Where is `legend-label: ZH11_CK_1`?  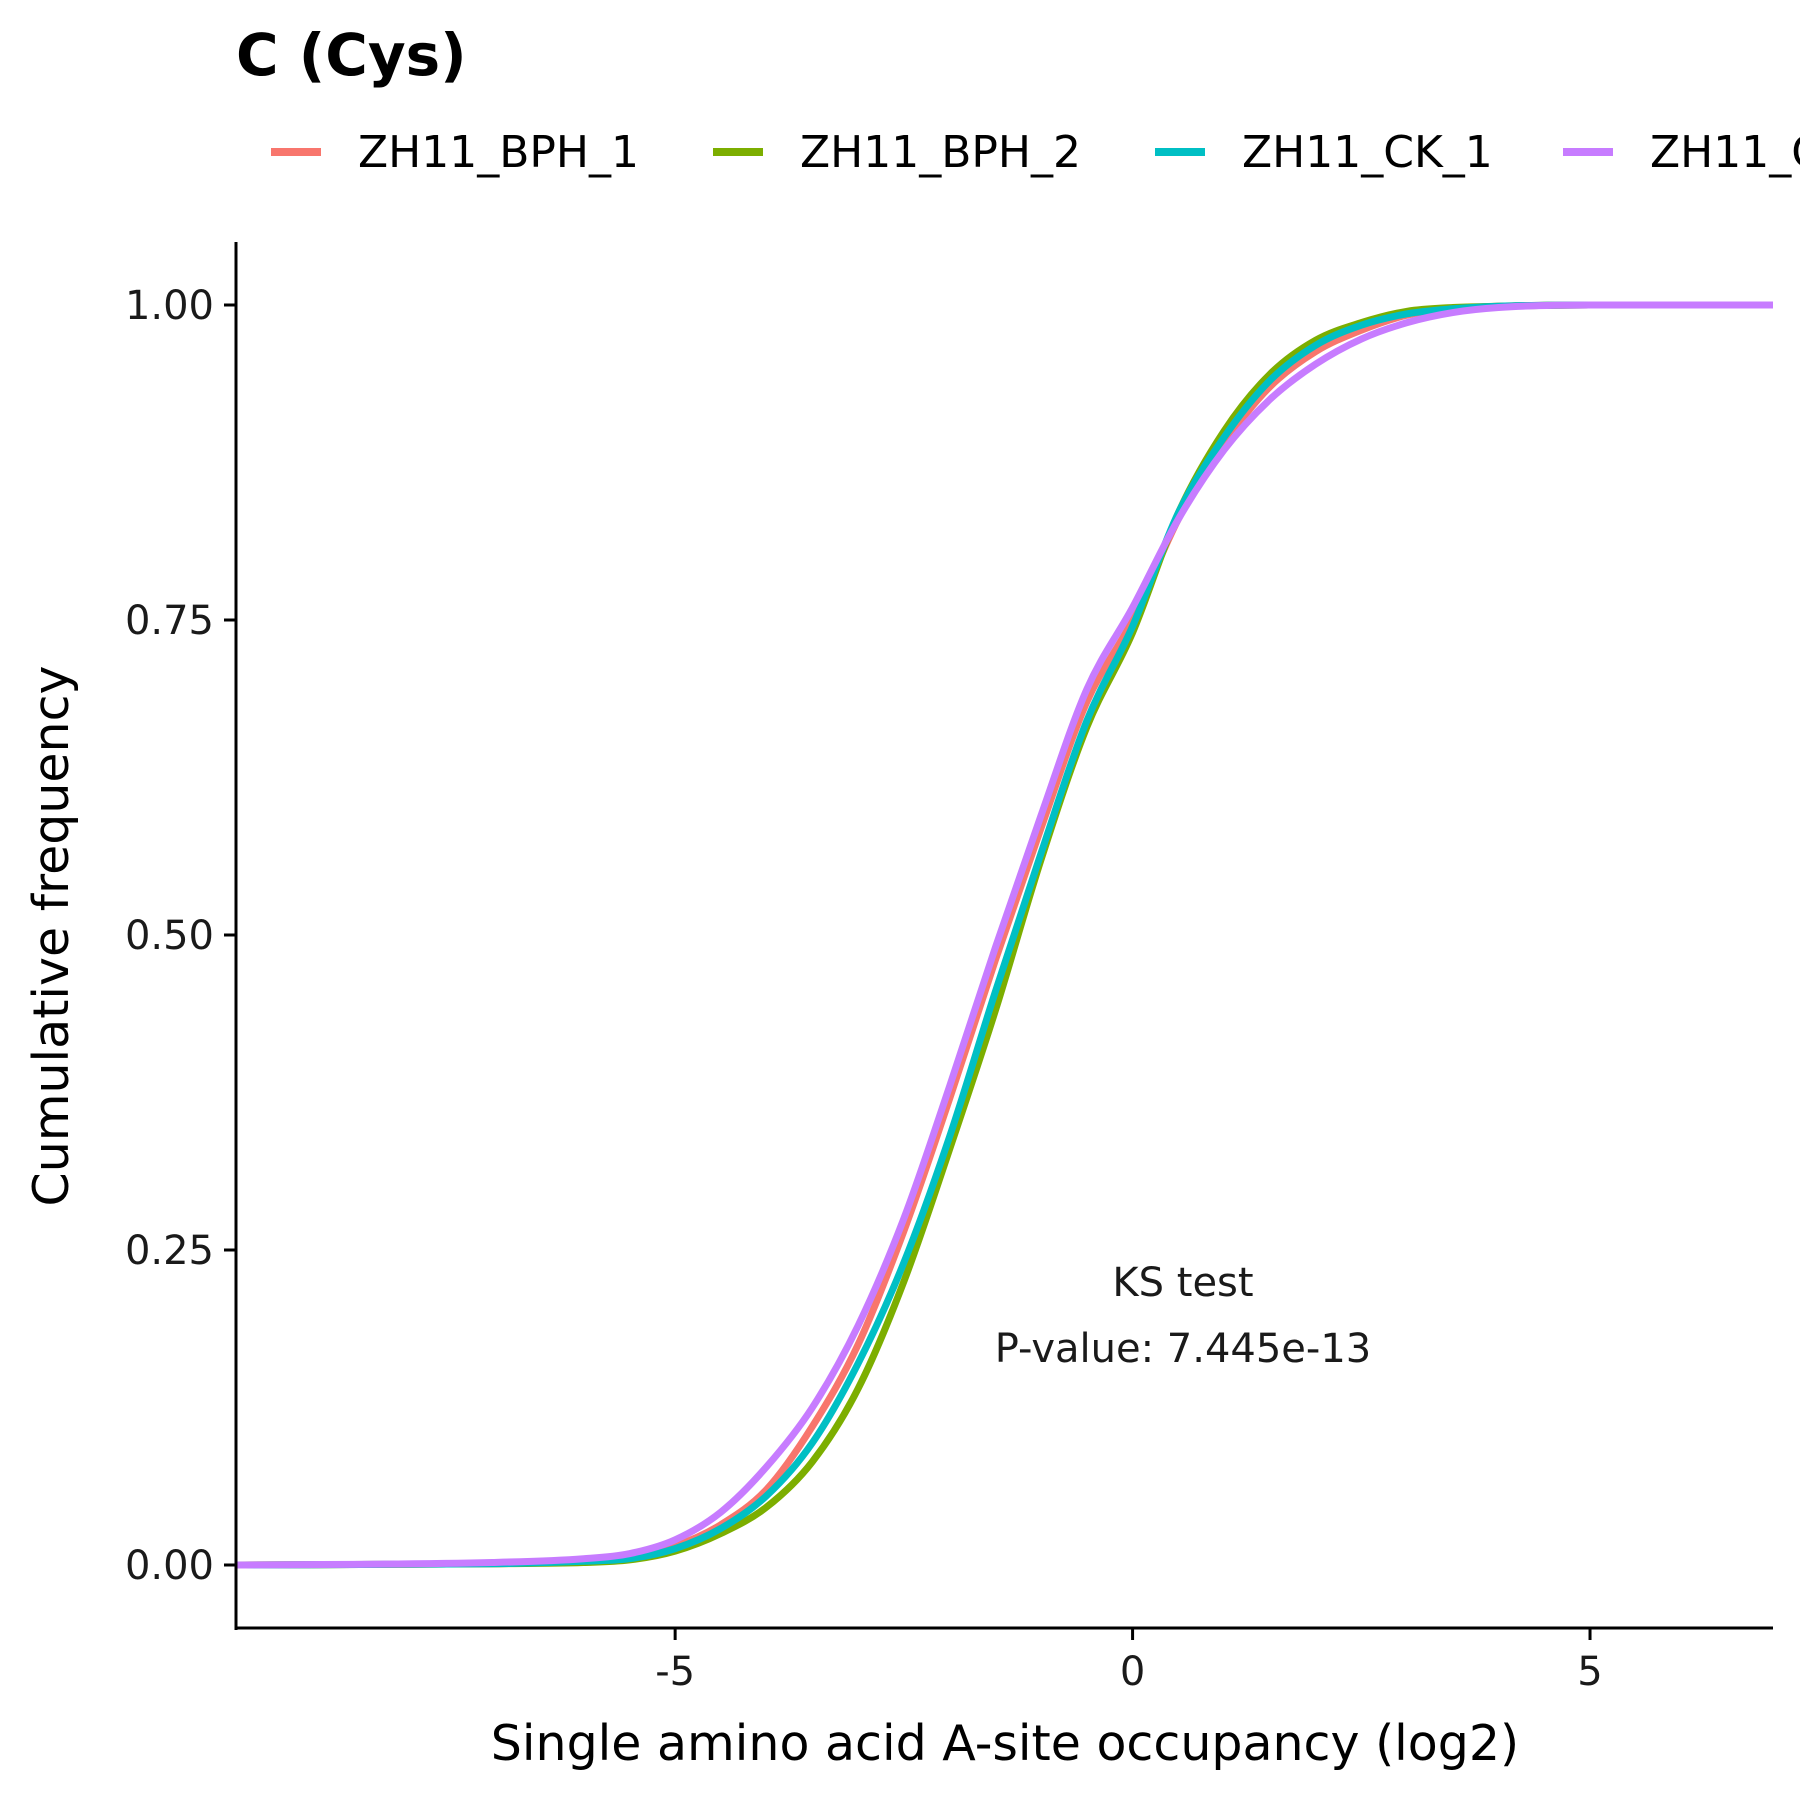 legend-label: ZH11_CK_1 is located at coordinates (1367, 152).